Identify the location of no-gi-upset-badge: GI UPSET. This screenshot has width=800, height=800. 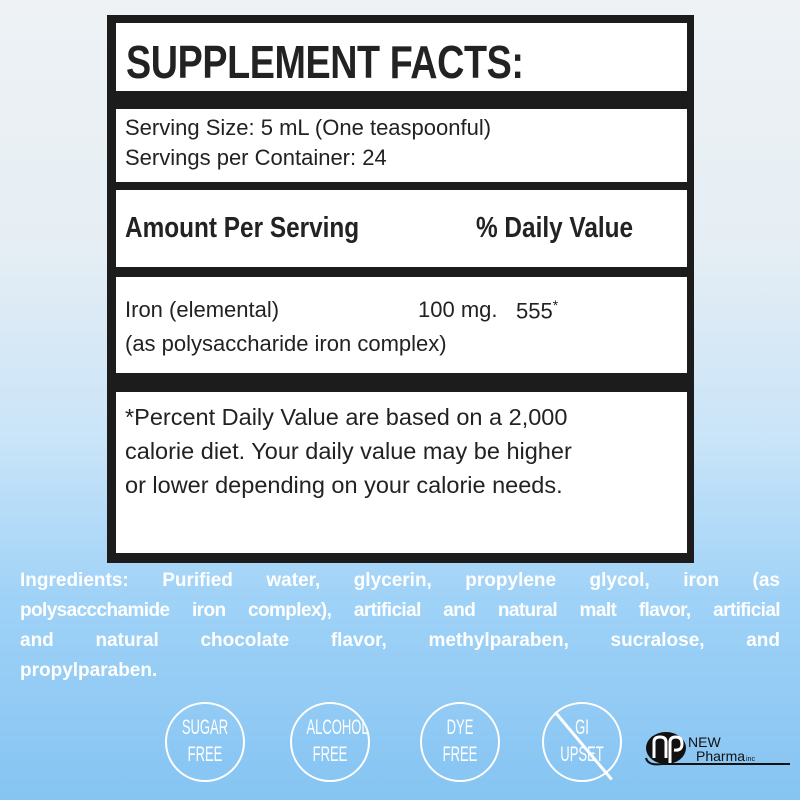
(582, 742).